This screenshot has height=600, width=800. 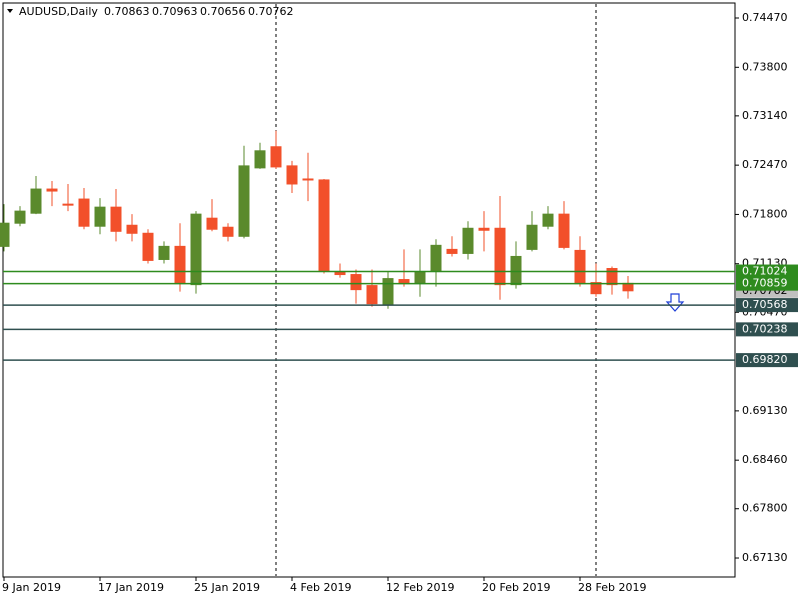 What do you see at coordinates (516, 587) in the screenshot?
I see `x-tick-label: 20 Feb 2019` at bounding box center [516, 587].